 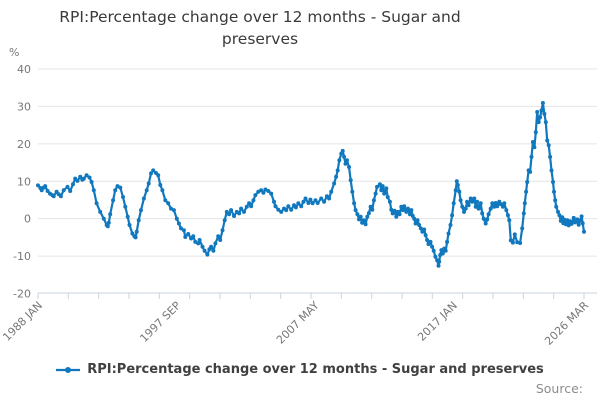 What do you see at coordinates (68, 369) in the screenshot?
I see `legend-line-marker-icon` at bounding box center [68, 369].